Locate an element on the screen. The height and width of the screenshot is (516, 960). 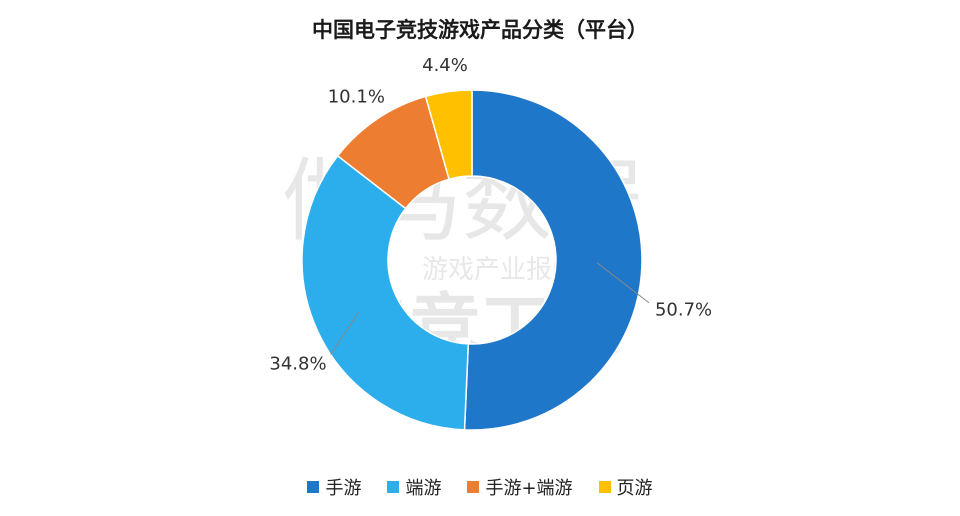
legend-label-mobile: 手游 is located at coordinates (343, 488).